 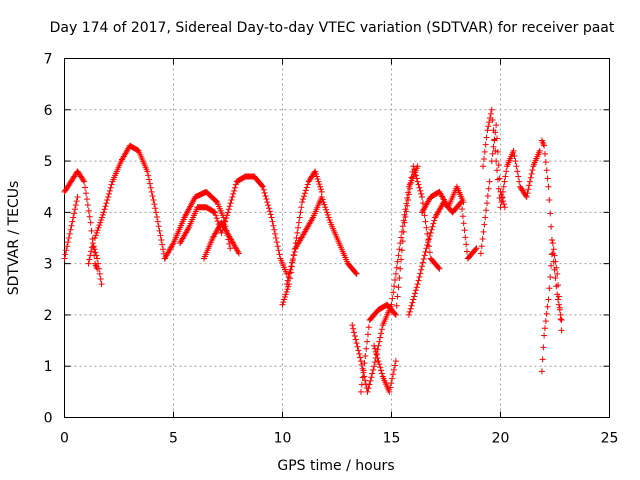 I want to click on series-trace-l, so click(x=385, y=368).